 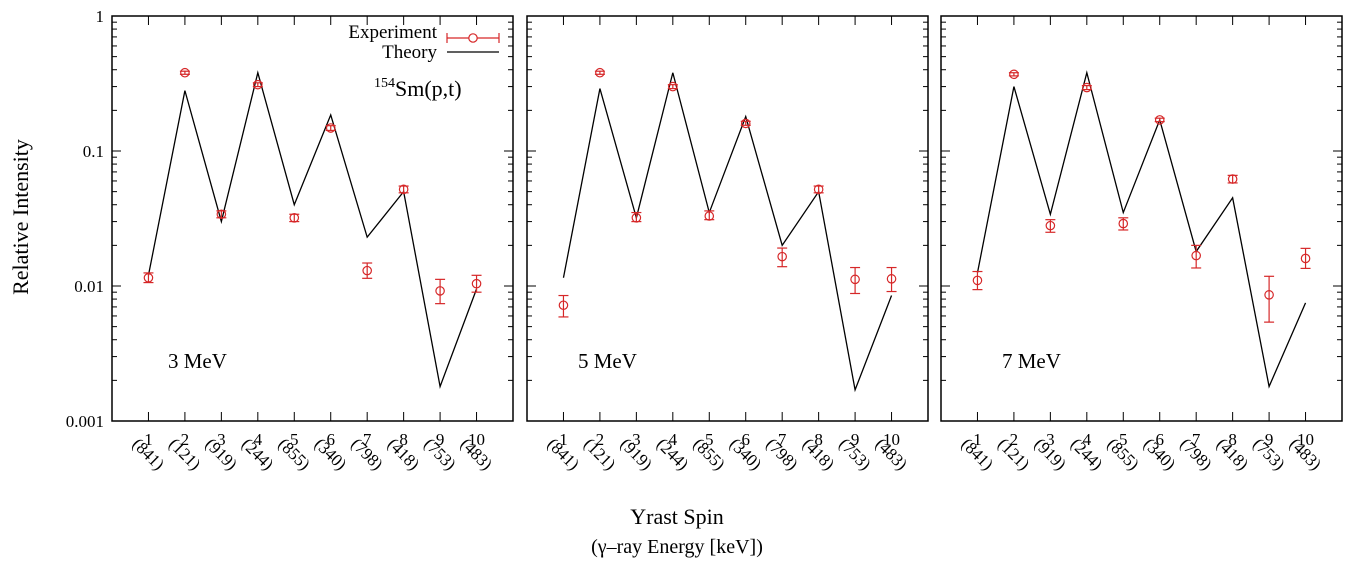 What do you see at coordinates (392, 32) in the screenshot?
I see `legend-experiment-label: Experiment` at bounding box center [392, 32].